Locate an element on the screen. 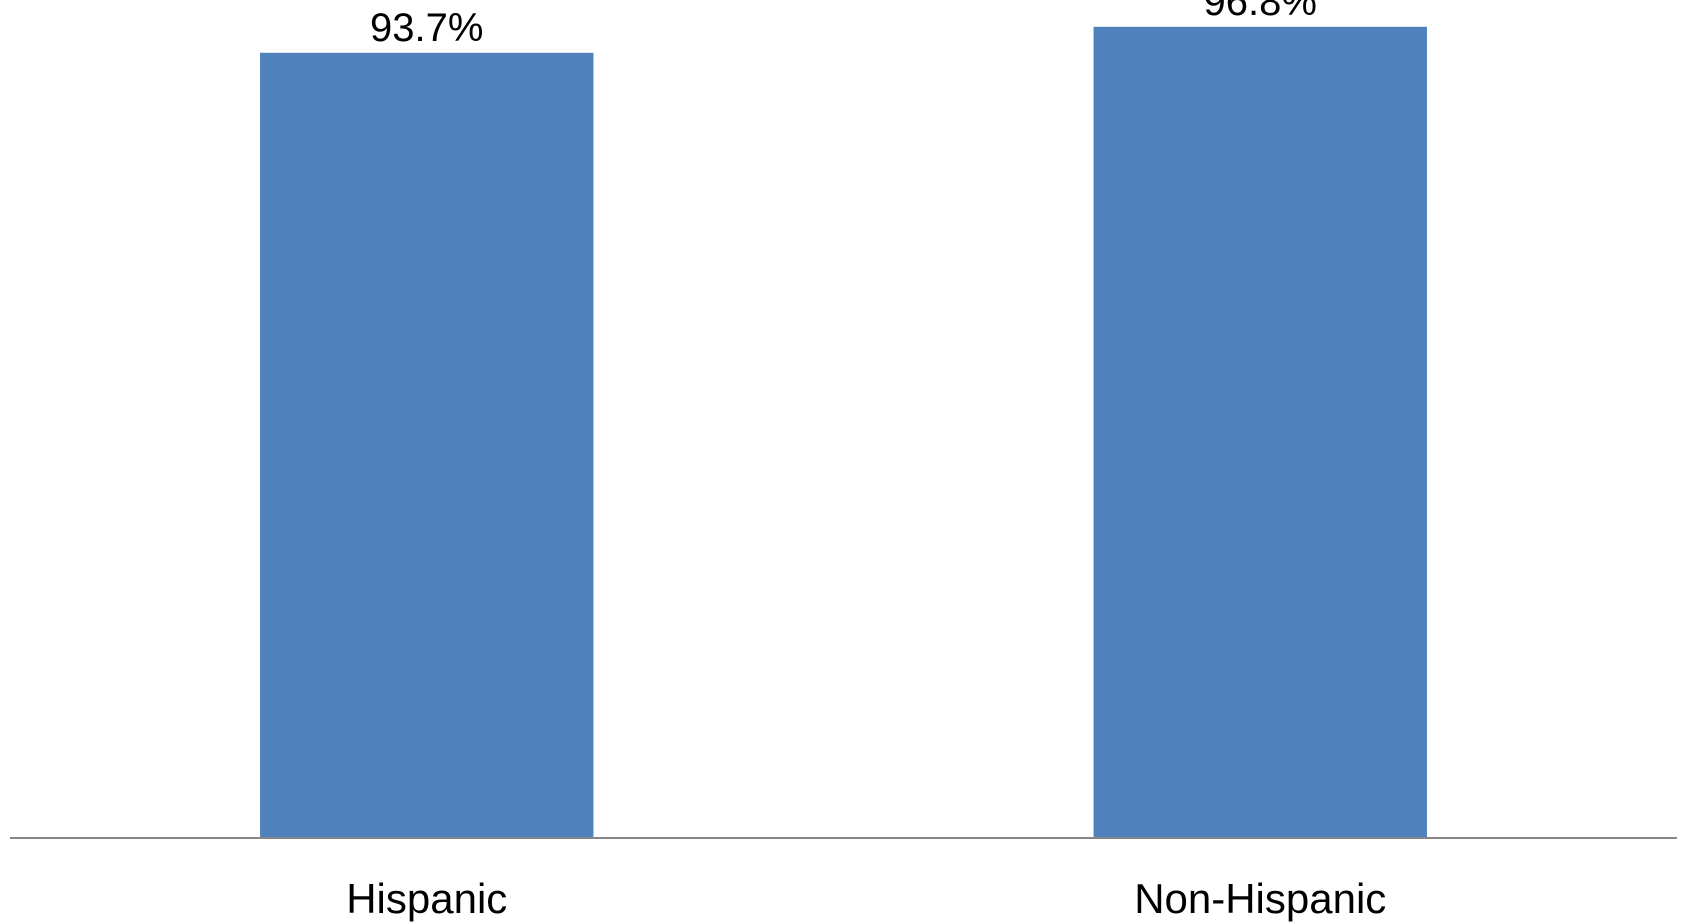 The height and width of the screenshot is (923, 1683). x-tick-label: Non-Hispanic is located at coordinates (1260, 898).